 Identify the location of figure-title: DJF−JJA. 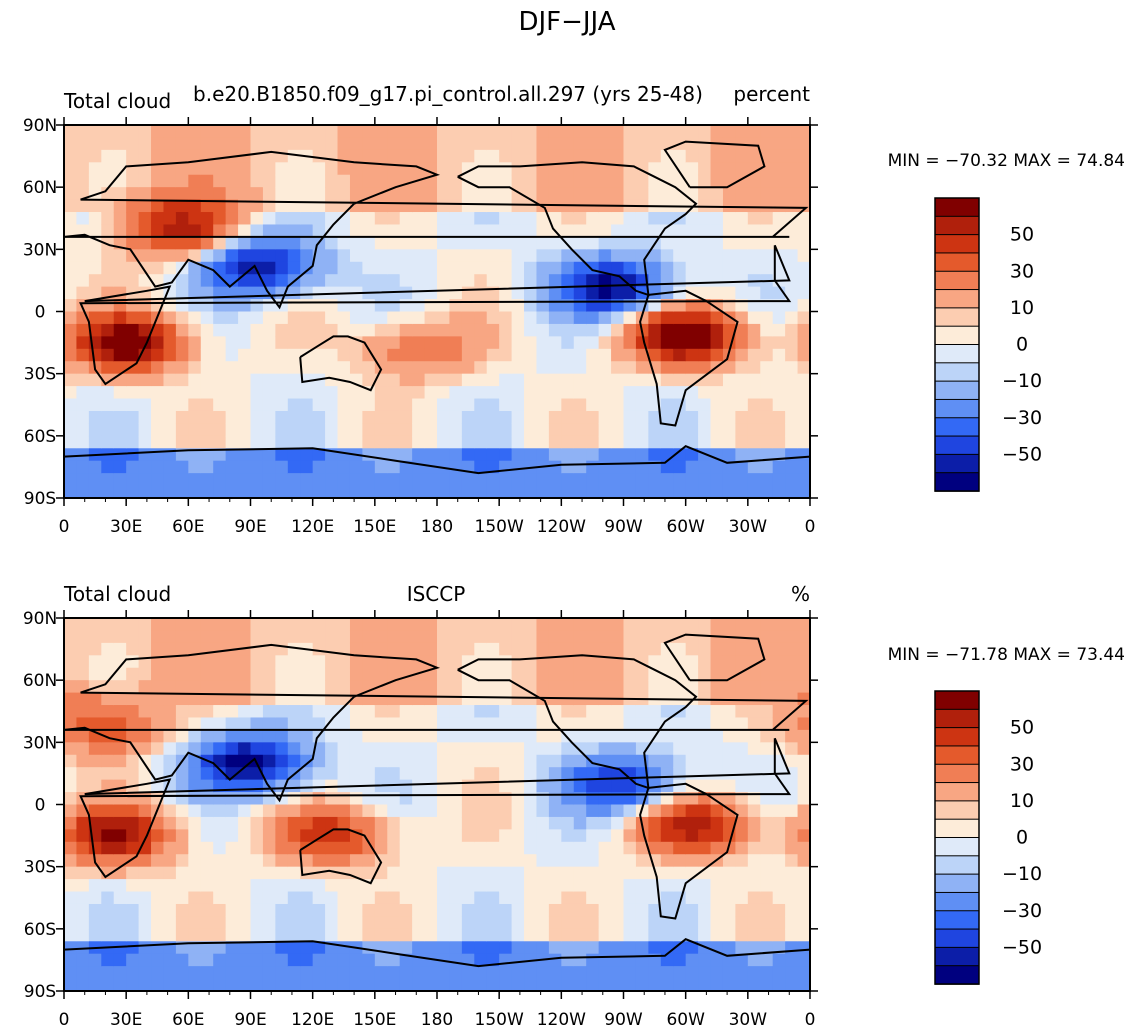
(566, 22).